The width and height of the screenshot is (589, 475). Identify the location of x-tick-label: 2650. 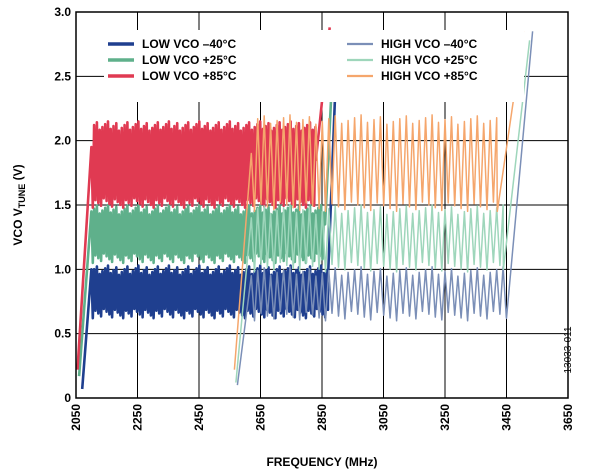
(261, 417).